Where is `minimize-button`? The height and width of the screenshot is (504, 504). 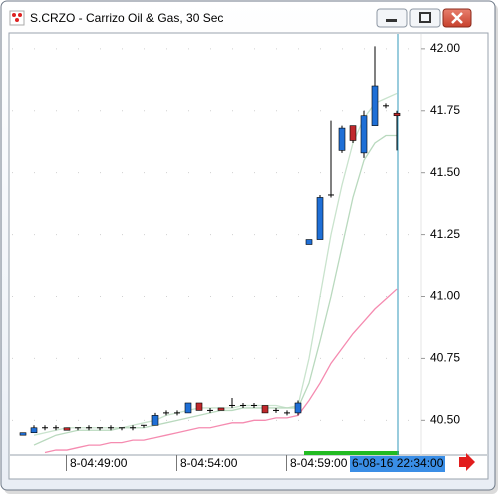 minimize-button is located at coordinates (392, 18).